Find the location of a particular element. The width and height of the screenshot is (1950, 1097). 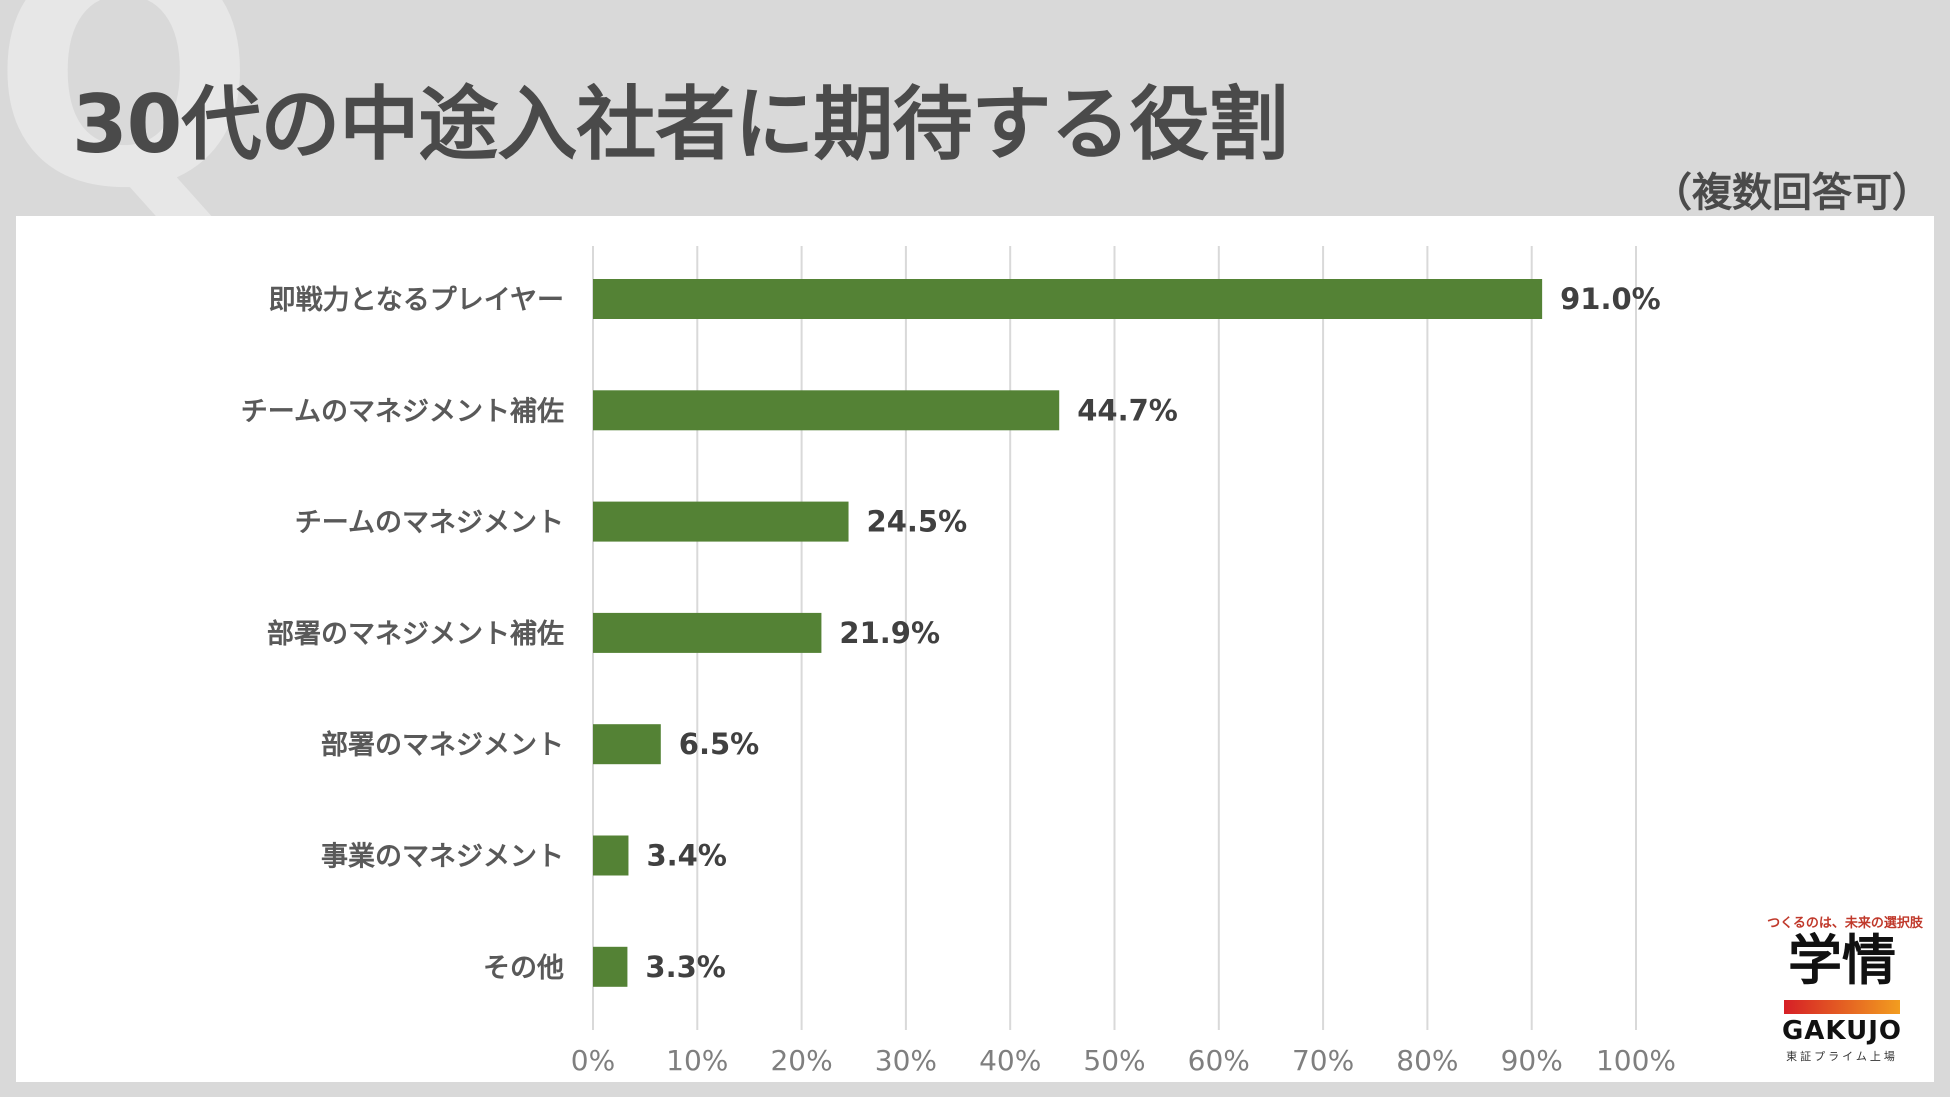

x-tick-label: 20% is located at coordinates (801, 1060).